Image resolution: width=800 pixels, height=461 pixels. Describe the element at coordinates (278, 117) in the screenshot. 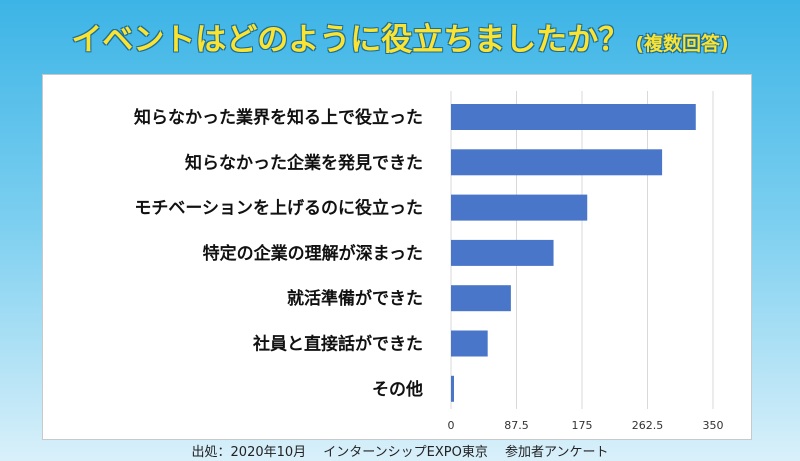

I see `category-label: 知らなかった業界を知る上で役立った` at that location.